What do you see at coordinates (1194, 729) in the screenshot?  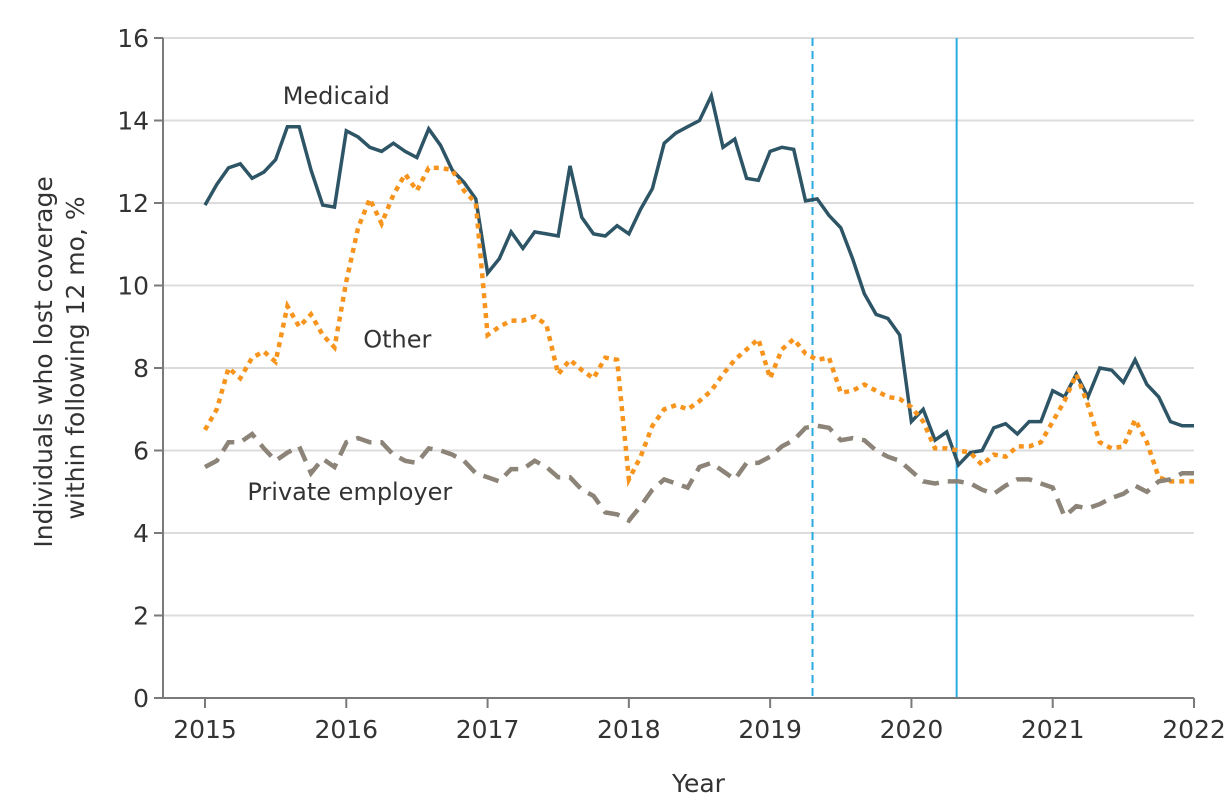 I see `x-tick-label: 2022` at bounding box center [1194, 729].